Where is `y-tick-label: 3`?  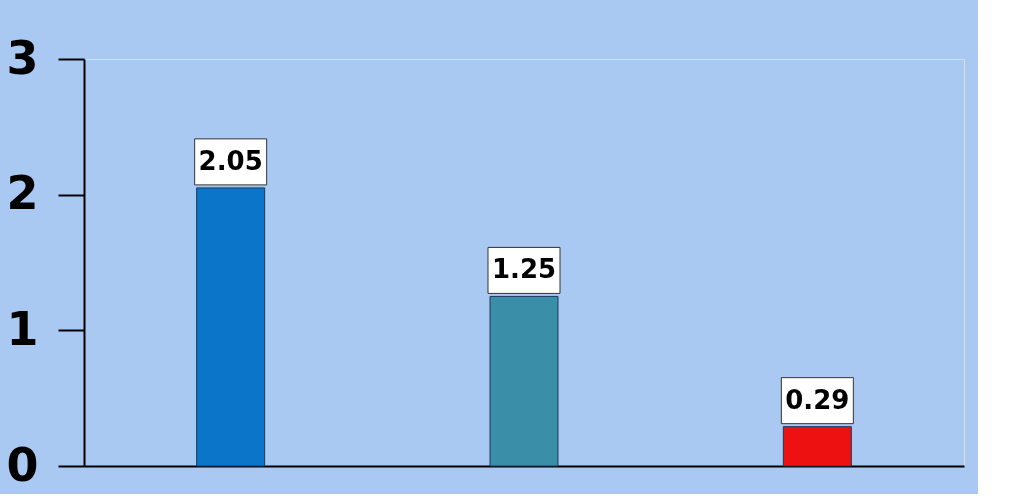
y-tick-label: 3 is located at coordinates (22, 57).